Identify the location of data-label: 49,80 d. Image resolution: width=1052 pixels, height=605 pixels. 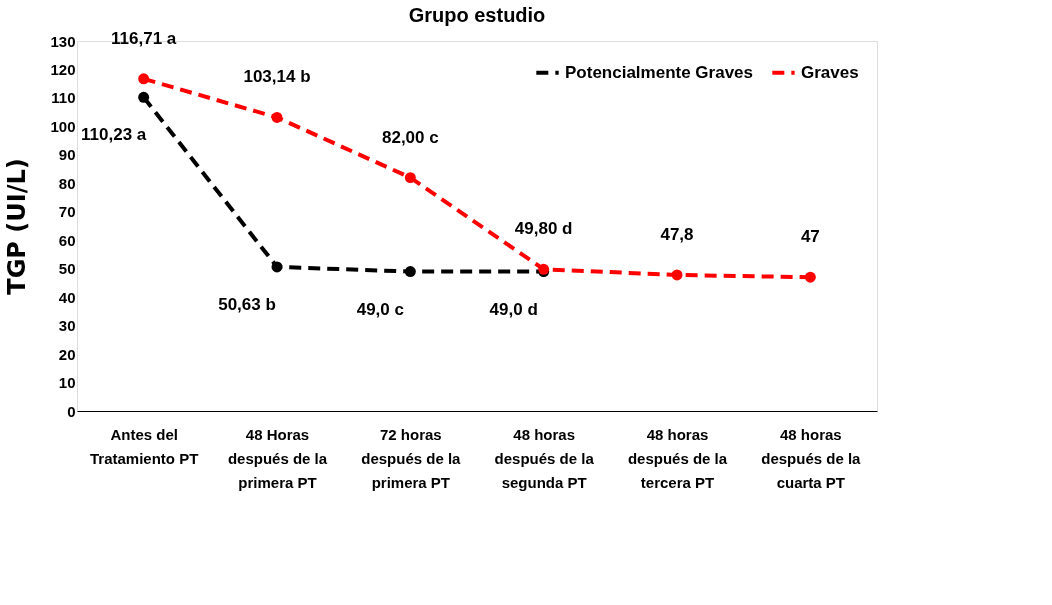
(543, 229).